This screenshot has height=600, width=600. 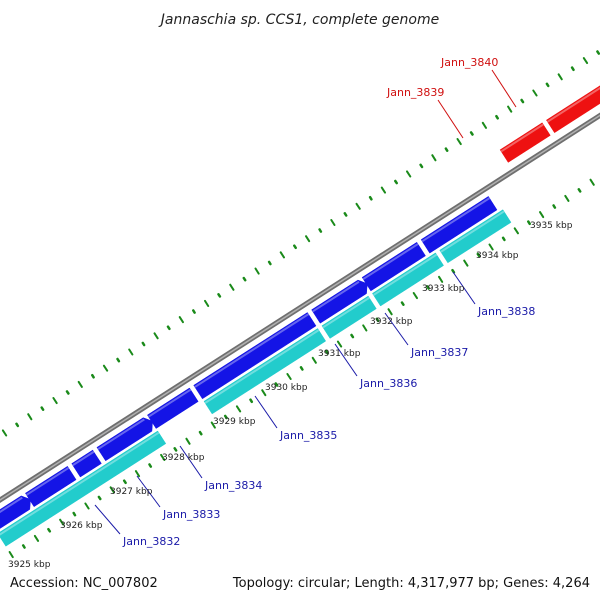 What do you see at coordinates (415, 92) in the screenshot?
I see `gene-label: Jann_3839` at bounding box center [415, 92].